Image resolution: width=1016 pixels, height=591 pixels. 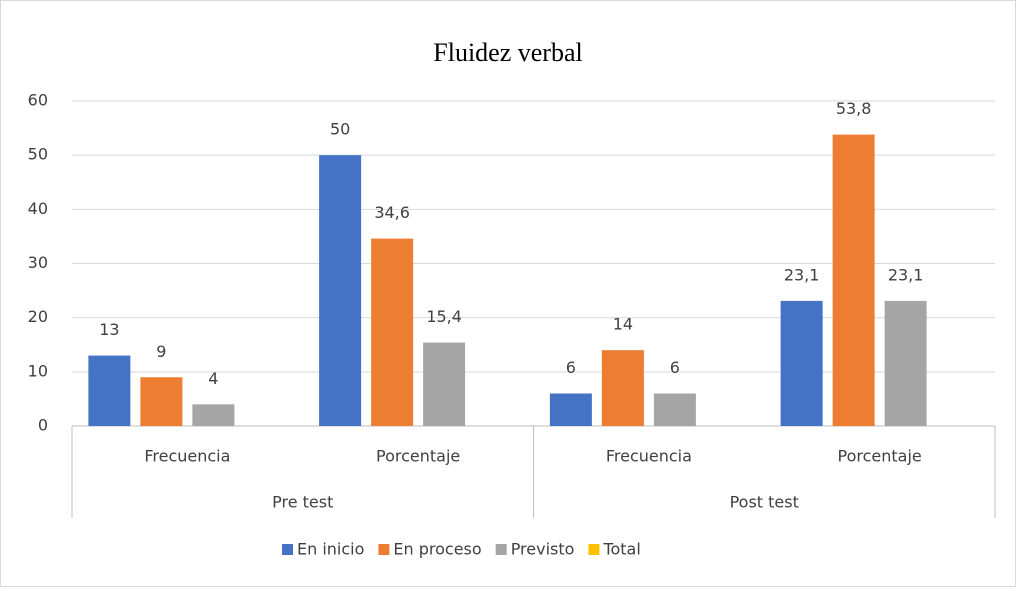 What do you see at coordinates (764, 502) in the screenshot?
I see `group-label: Post test` at bounding box center [764, 502].